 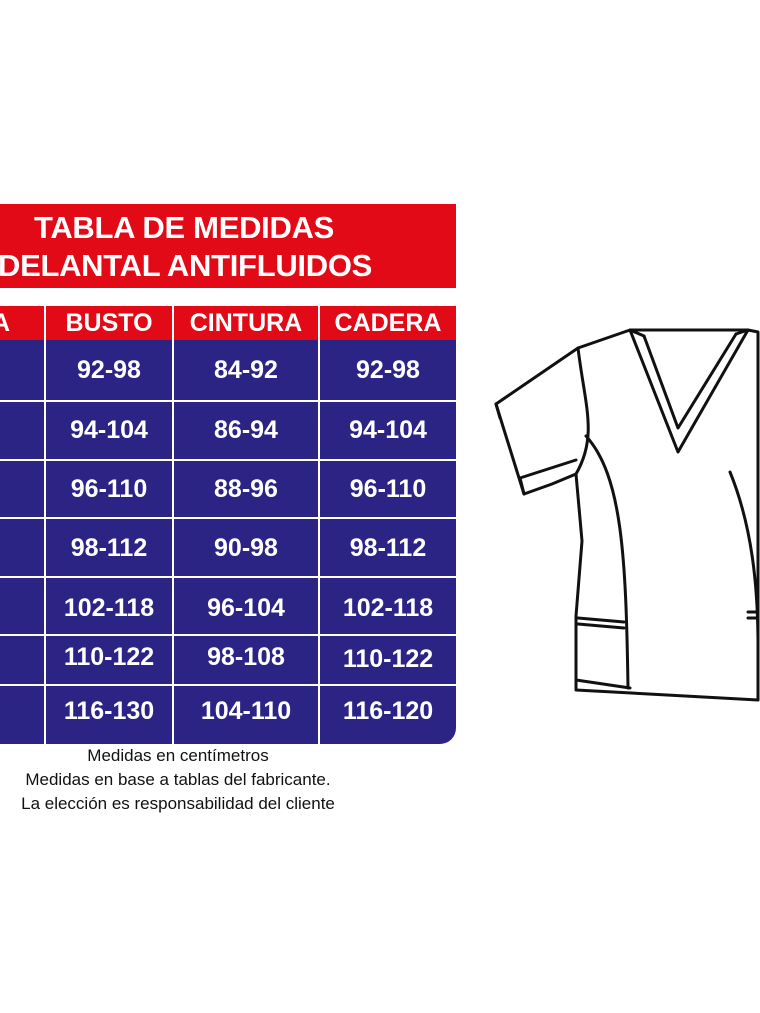 What do you see at coordinates (109, 548) in the screenshot?
I see `table-cell-busto: 98-112` at bounding box center [109, 548].